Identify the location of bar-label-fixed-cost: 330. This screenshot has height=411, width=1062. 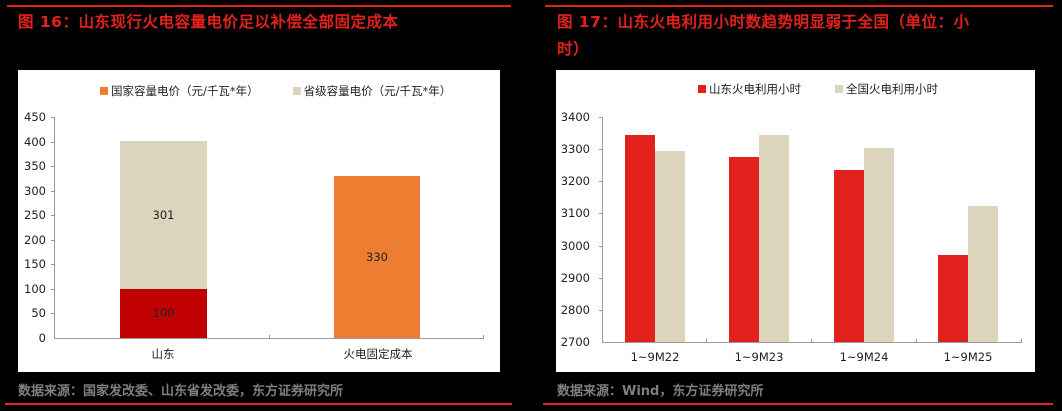
(377, 257).